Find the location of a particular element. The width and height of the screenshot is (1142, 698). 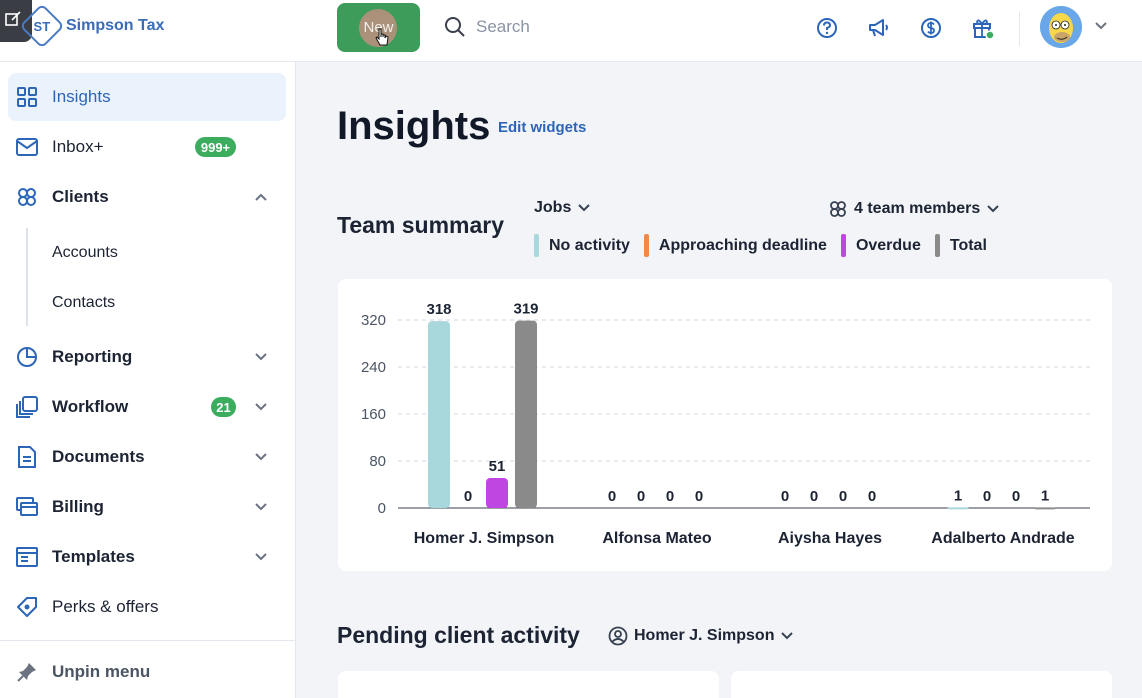

pending-activity-title: Pending client activity is located at coordinates (458, 635).